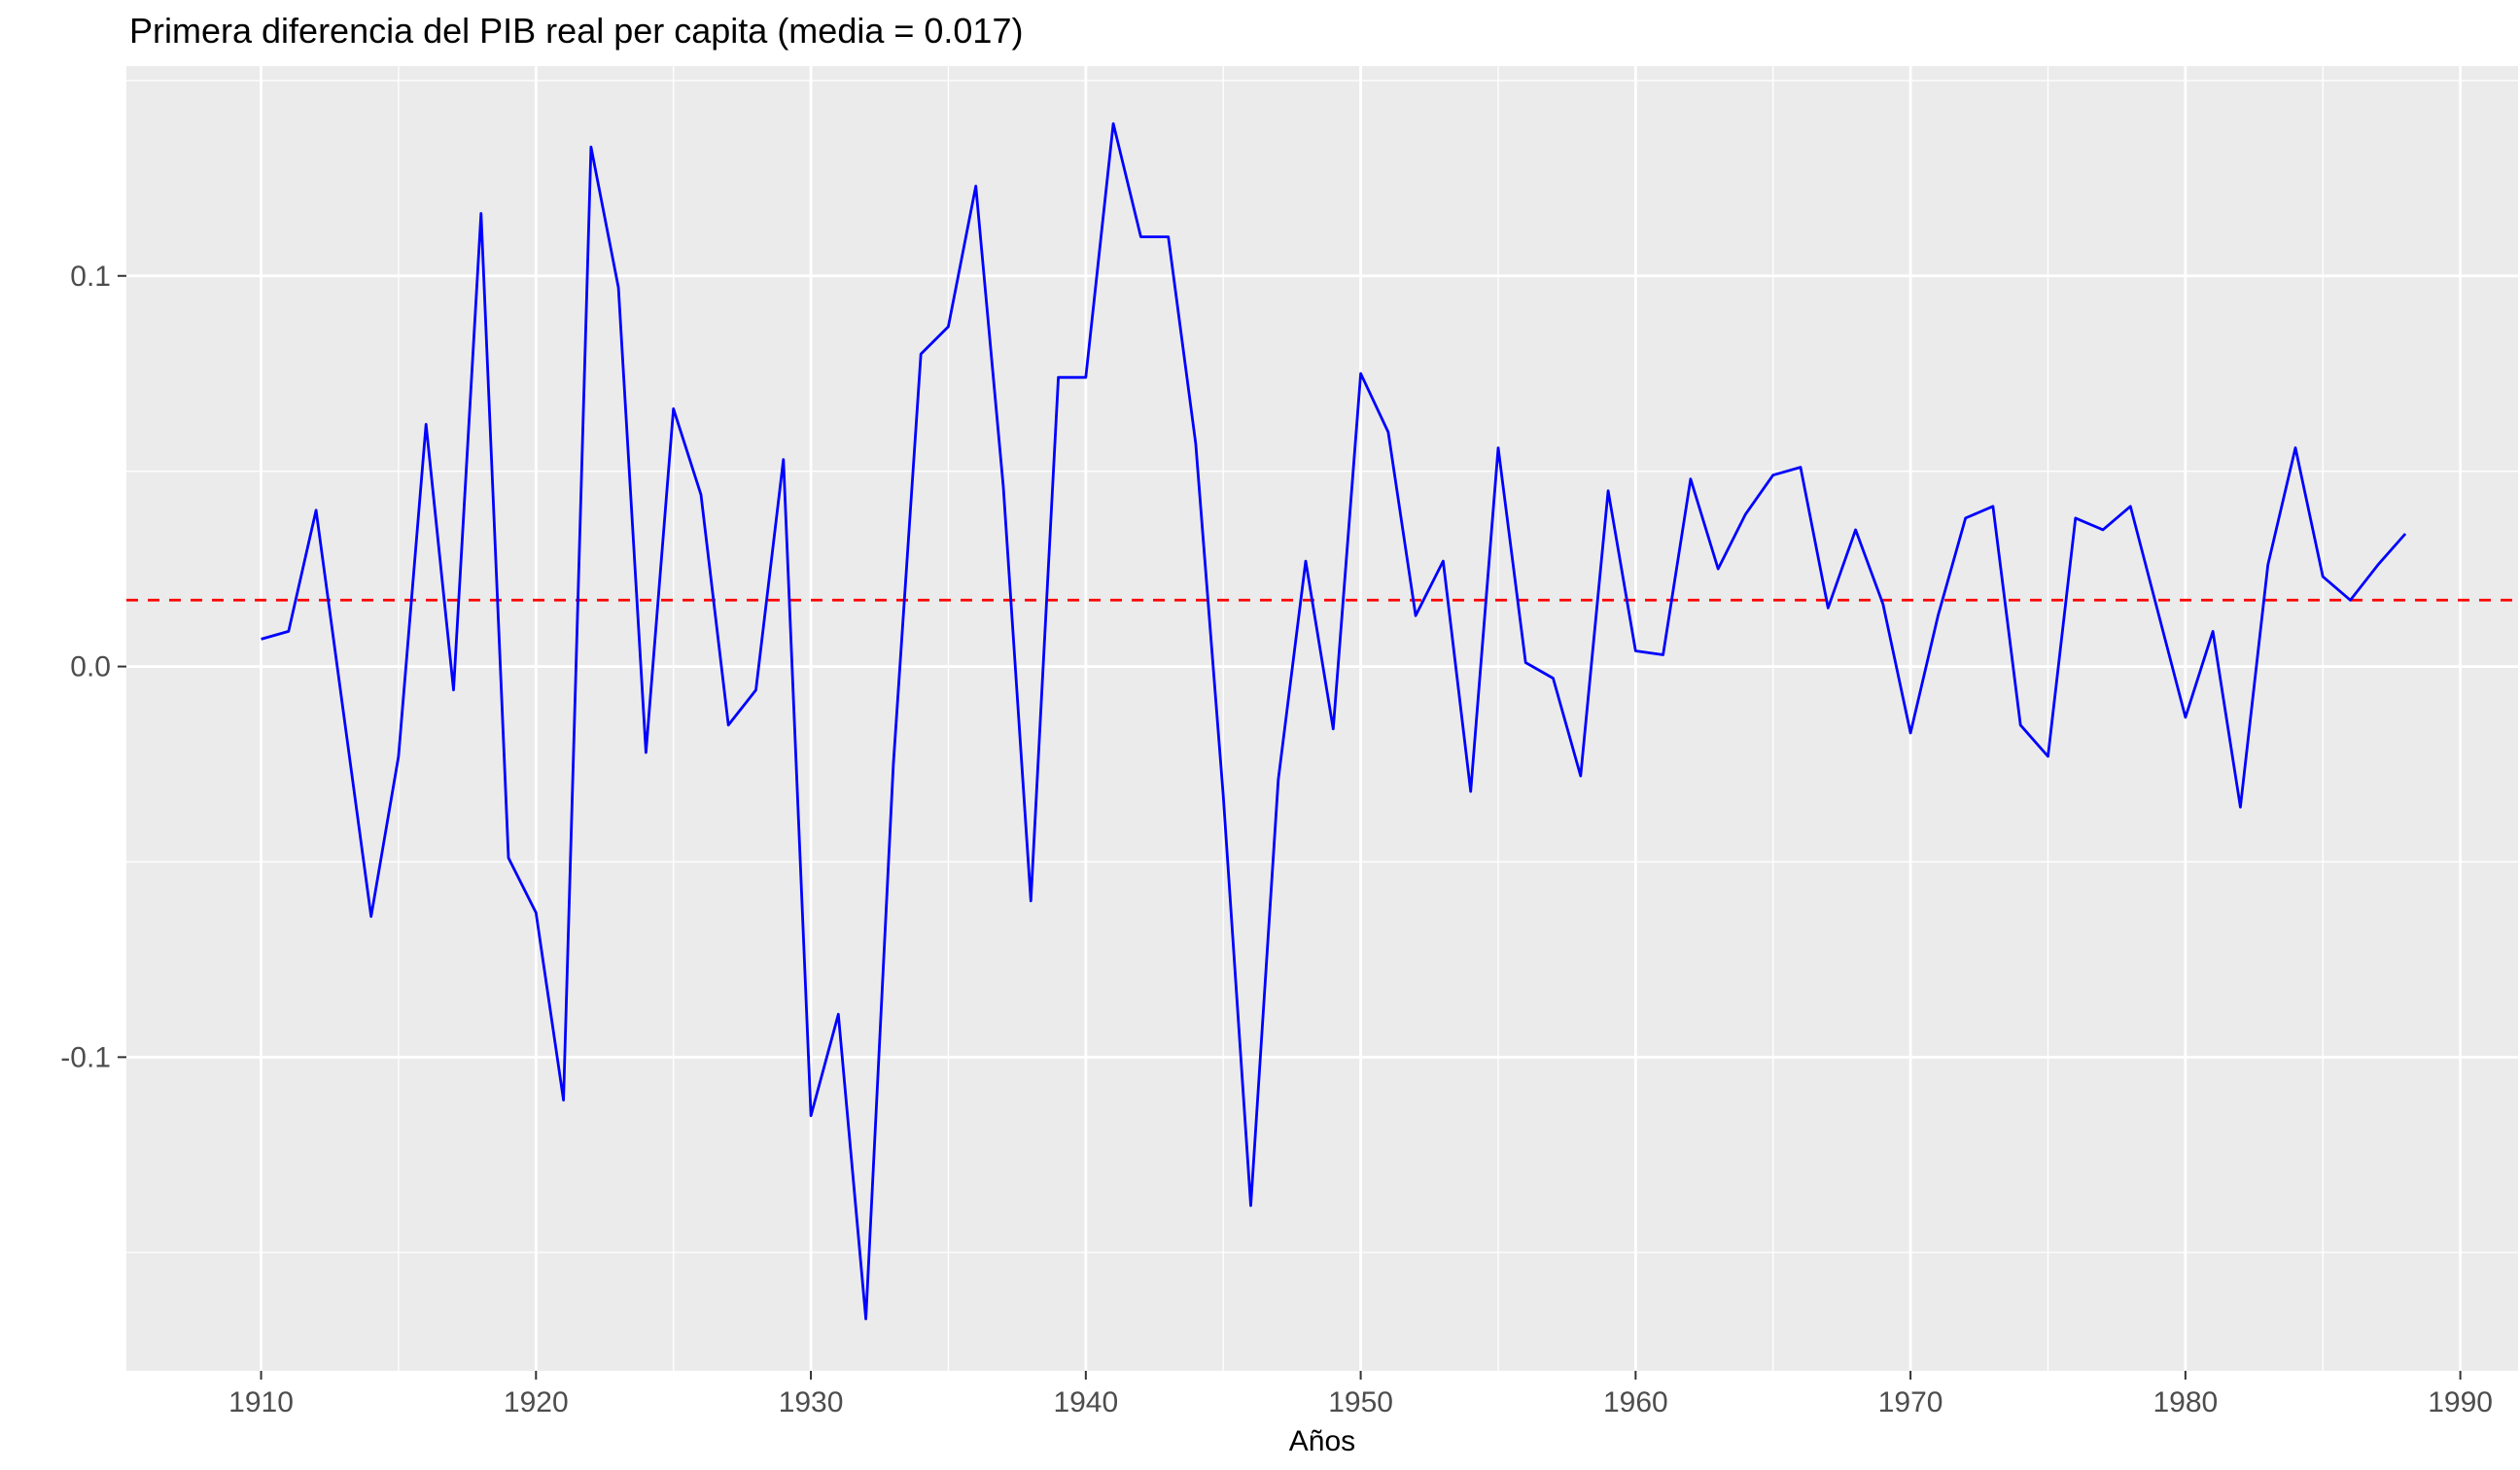 The width and height of the screenshot is (2520, 1470). I want to click on x-tick-label: 1930, so click(811, 1402).